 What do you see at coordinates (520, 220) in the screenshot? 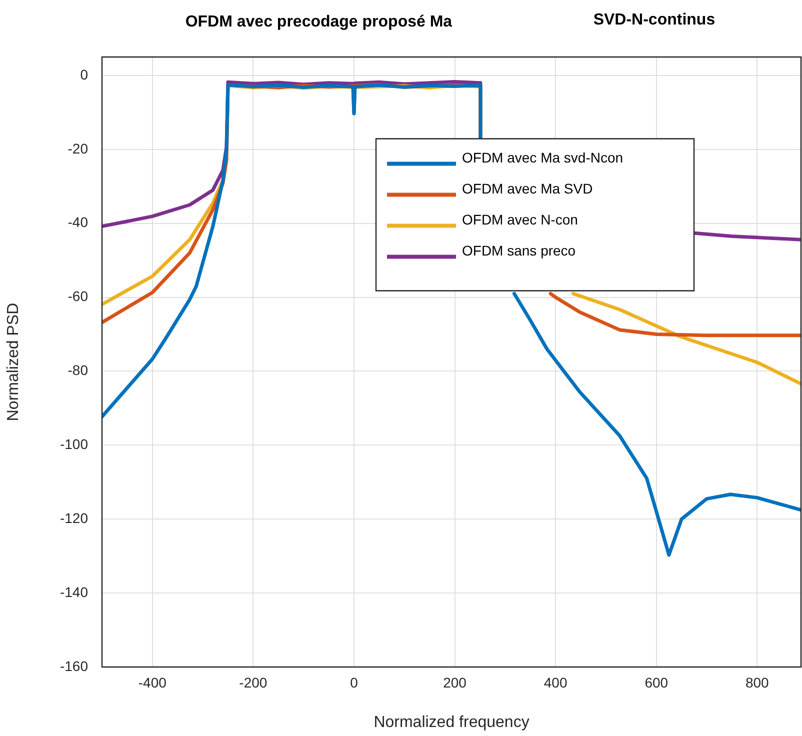
I see `legend-label: OFDM avec N-con` at bounding box center [520, 220].